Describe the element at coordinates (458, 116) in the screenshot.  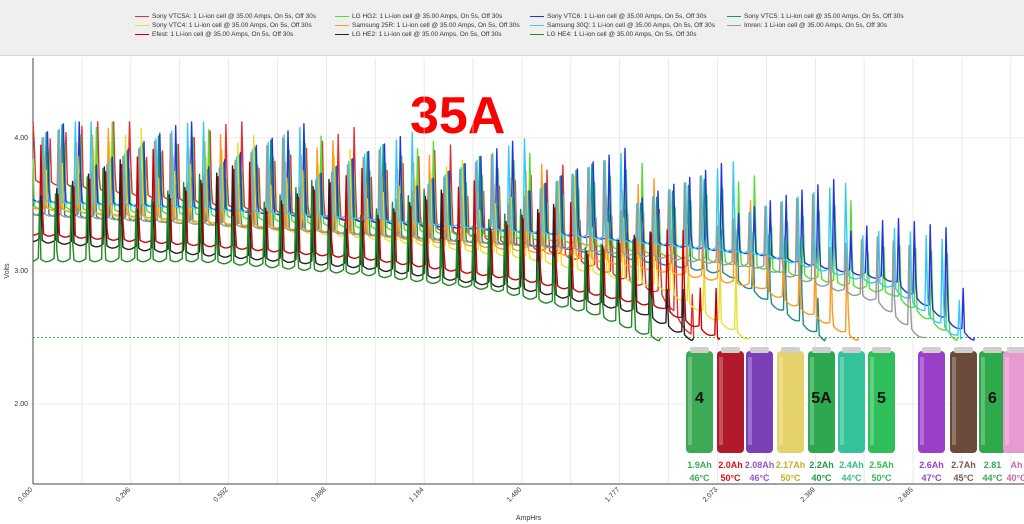
I see `chart-title: 35A` at that location.